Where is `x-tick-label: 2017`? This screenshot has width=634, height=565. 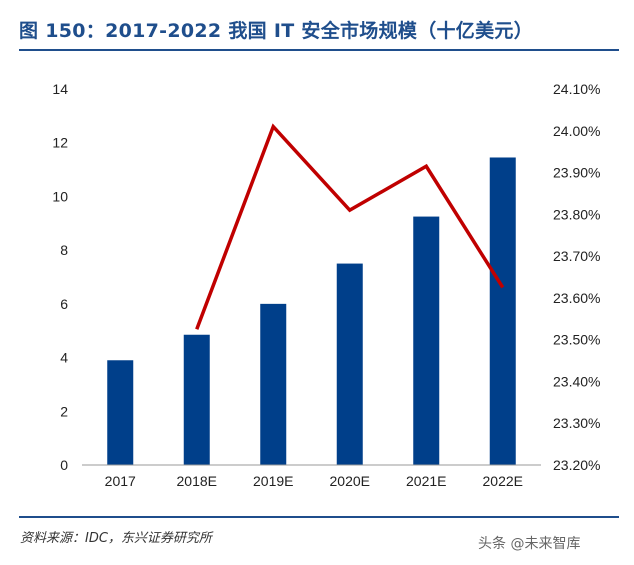 x-tick-label: 2017 is located at coordinates (120, 481).